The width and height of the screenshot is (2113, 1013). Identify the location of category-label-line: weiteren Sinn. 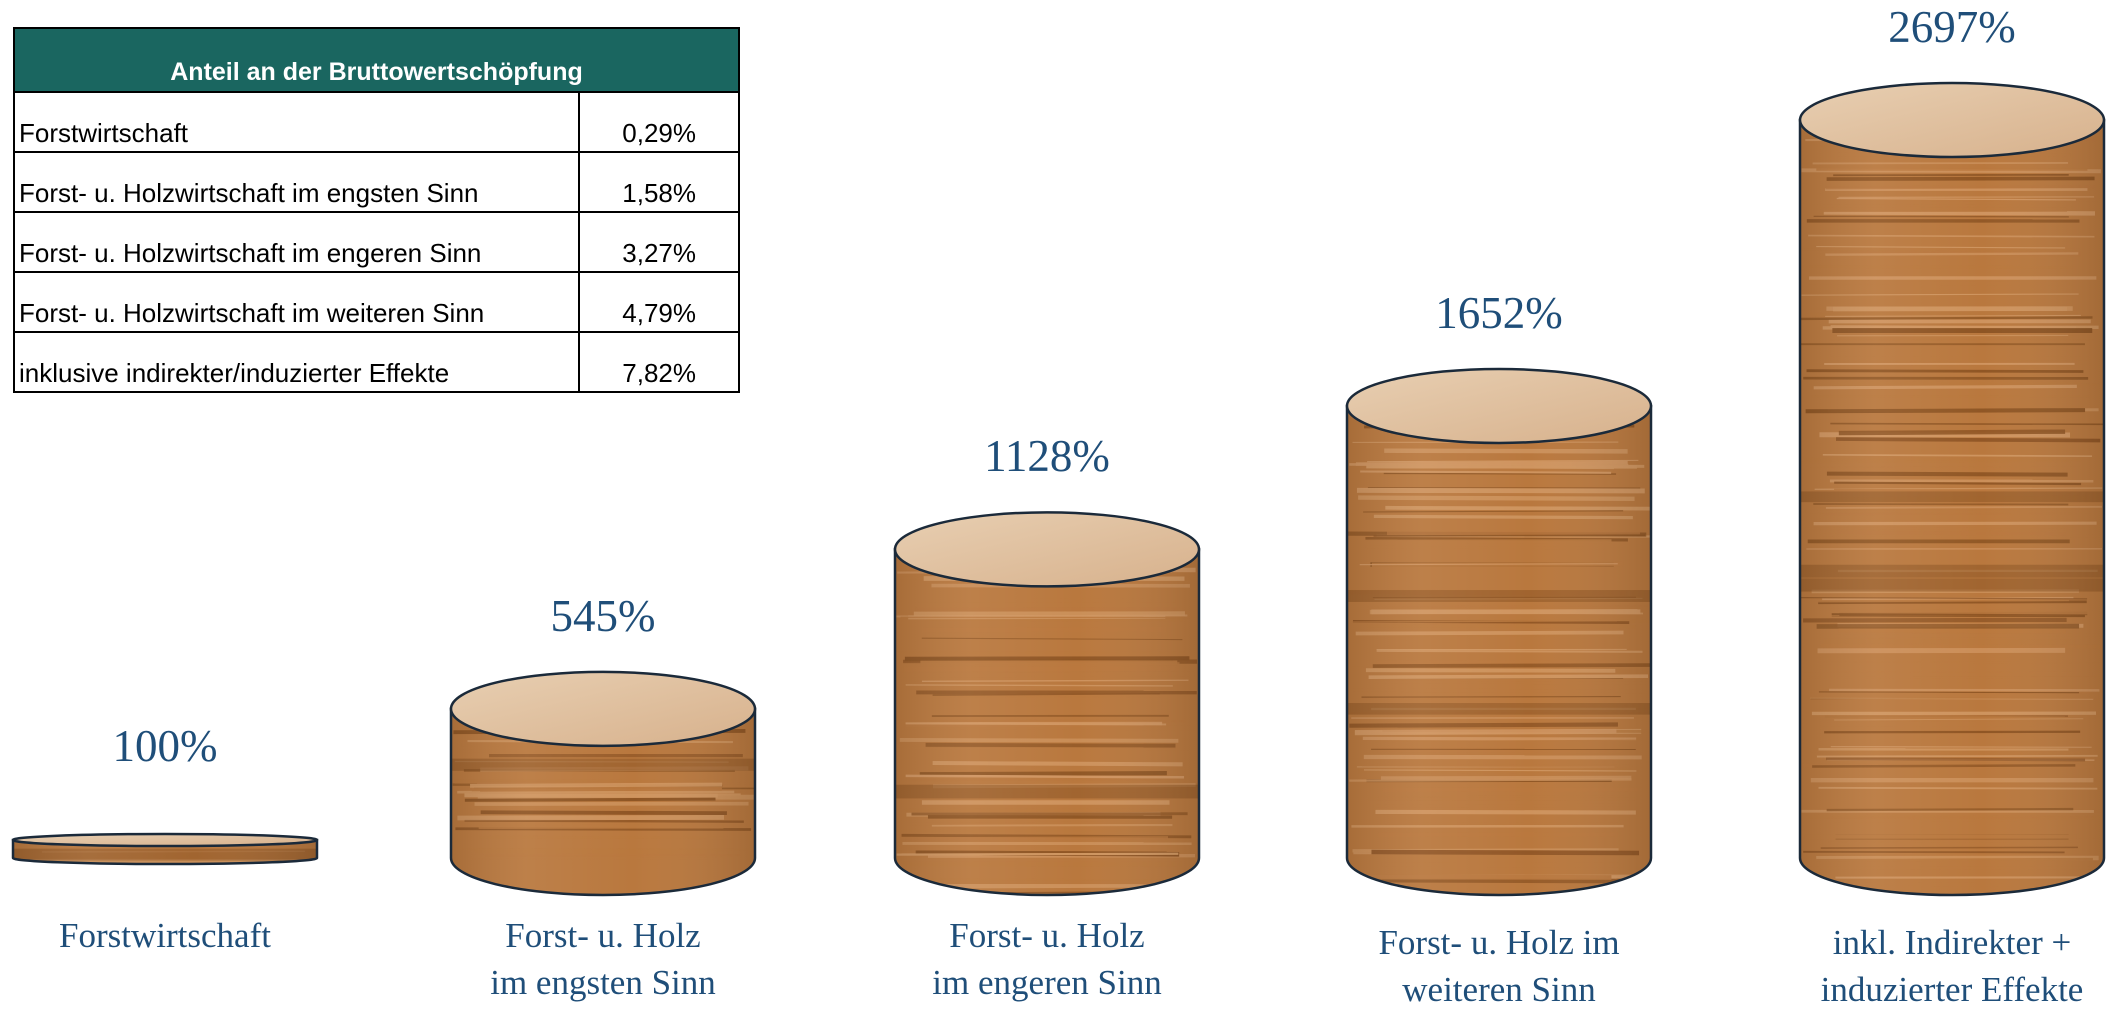
(1498, 989).